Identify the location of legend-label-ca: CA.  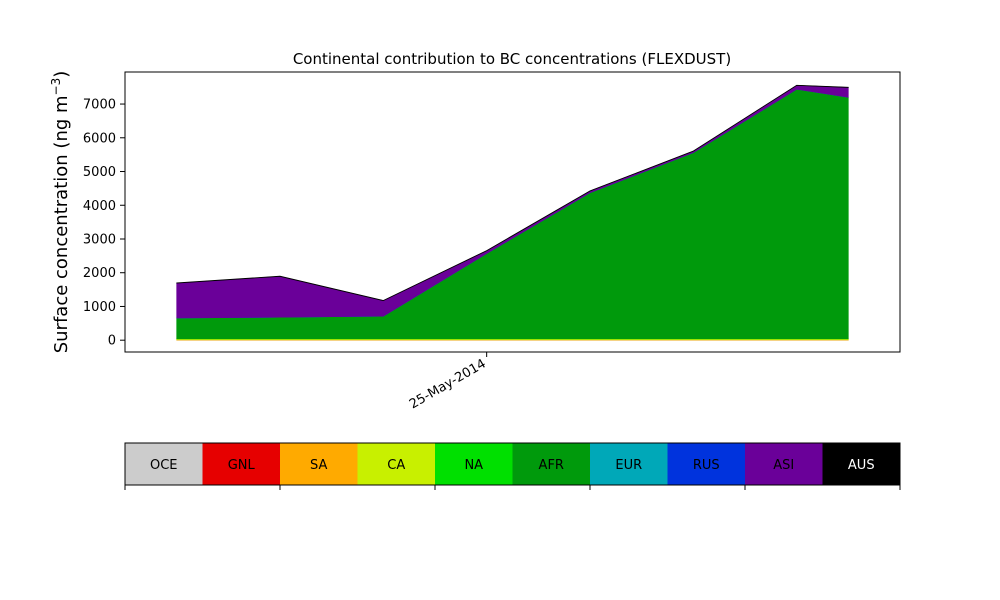
(396, 465).